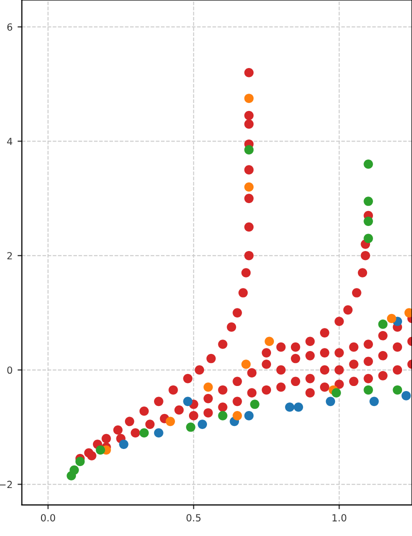 The image size is (412, 536). I want to click on x-tick-label: 1.0, so click(339, 518).